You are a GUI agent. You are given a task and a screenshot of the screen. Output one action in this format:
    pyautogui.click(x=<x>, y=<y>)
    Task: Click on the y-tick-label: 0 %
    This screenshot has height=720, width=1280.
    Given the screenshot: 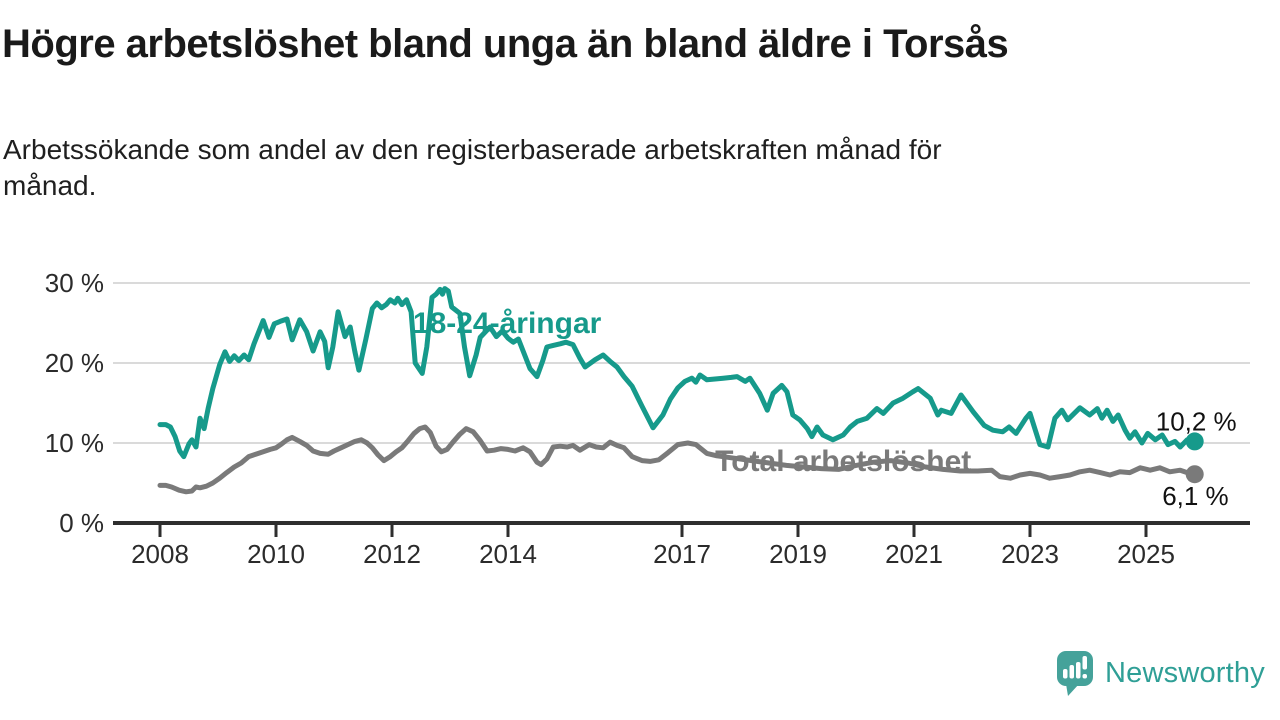 What is the action you would take?
    pyautogui.click(x=81, y=523)
    